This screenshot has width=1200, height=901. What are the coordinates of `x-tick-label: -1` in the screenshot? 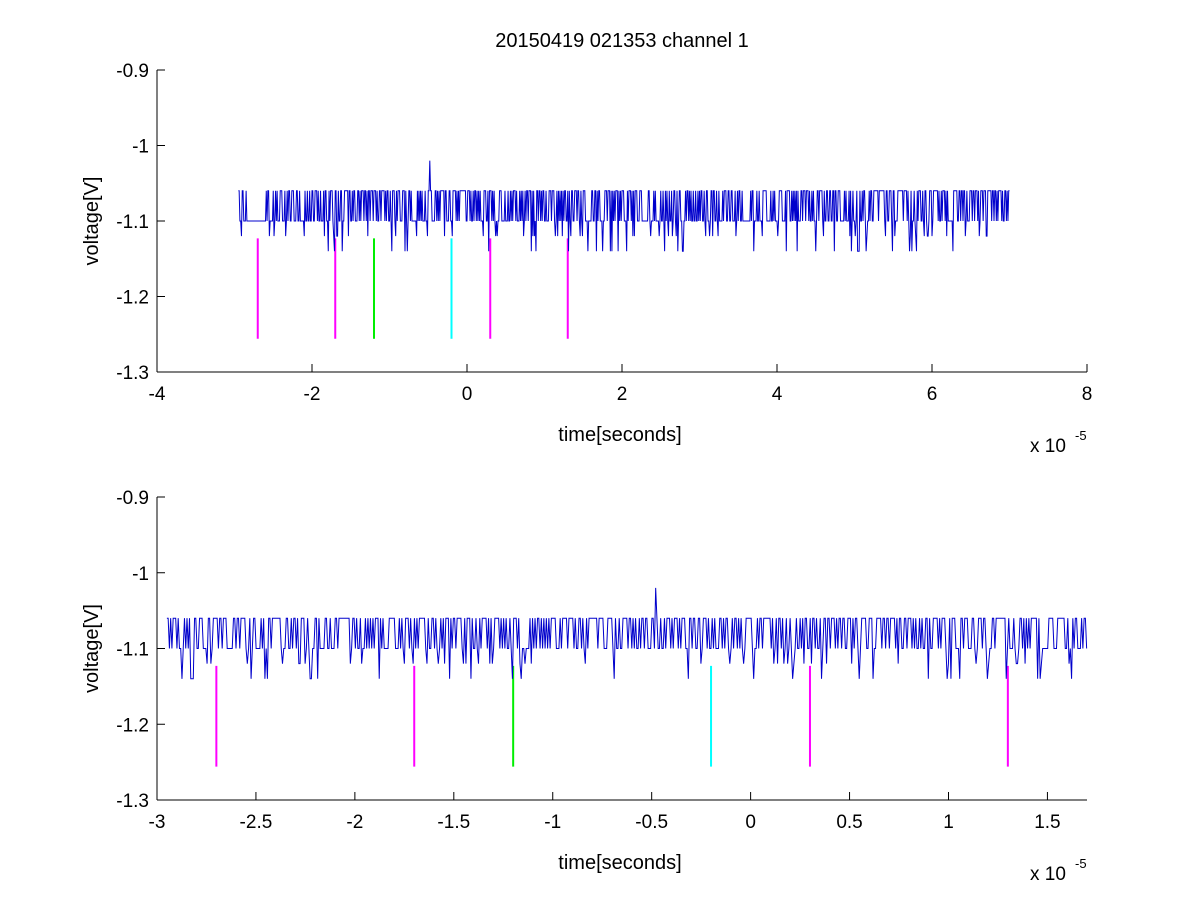 It's located at (552, 822).